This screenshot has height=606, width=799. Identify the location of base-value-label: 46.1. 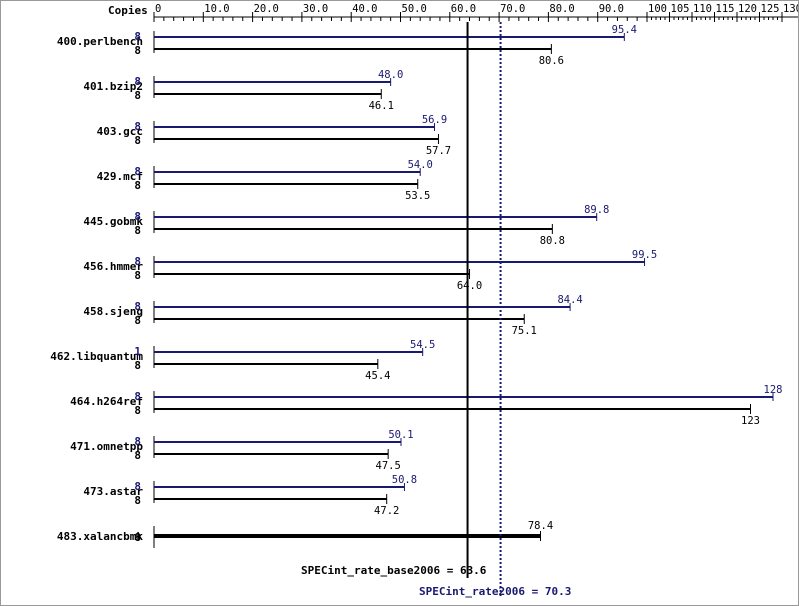
(381, 106).